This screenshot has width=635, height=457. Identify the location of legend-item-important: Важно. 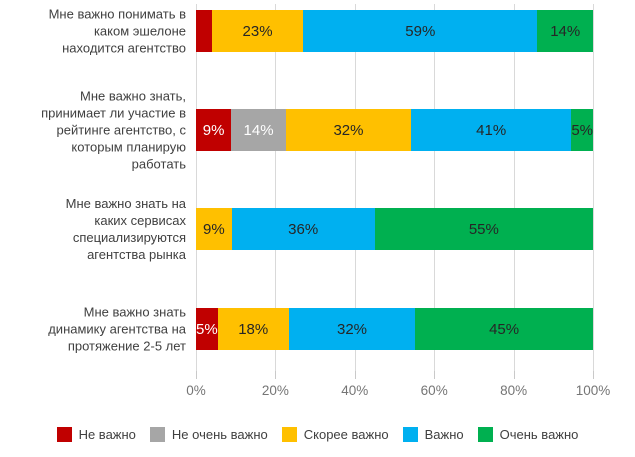
(433, 434).